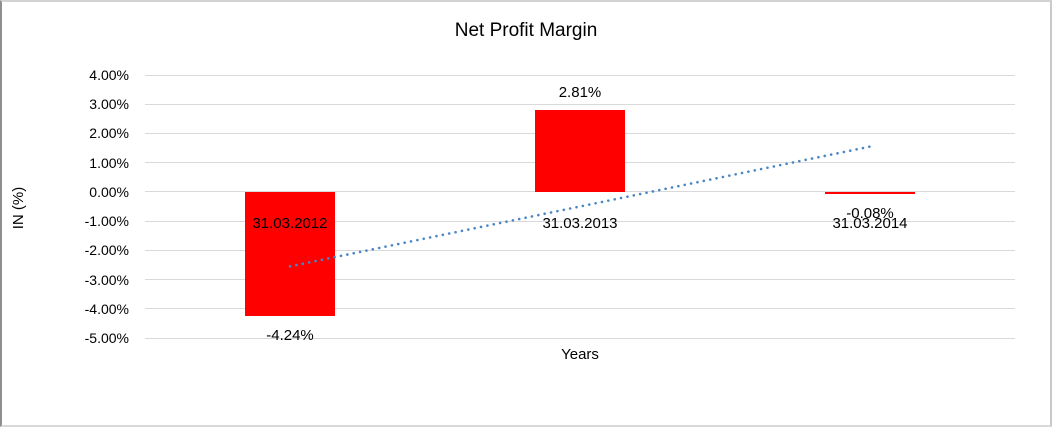  Describe the element at coordinates (580, 150) in the screenshot. I see `bar-31.03.2013` at that location.